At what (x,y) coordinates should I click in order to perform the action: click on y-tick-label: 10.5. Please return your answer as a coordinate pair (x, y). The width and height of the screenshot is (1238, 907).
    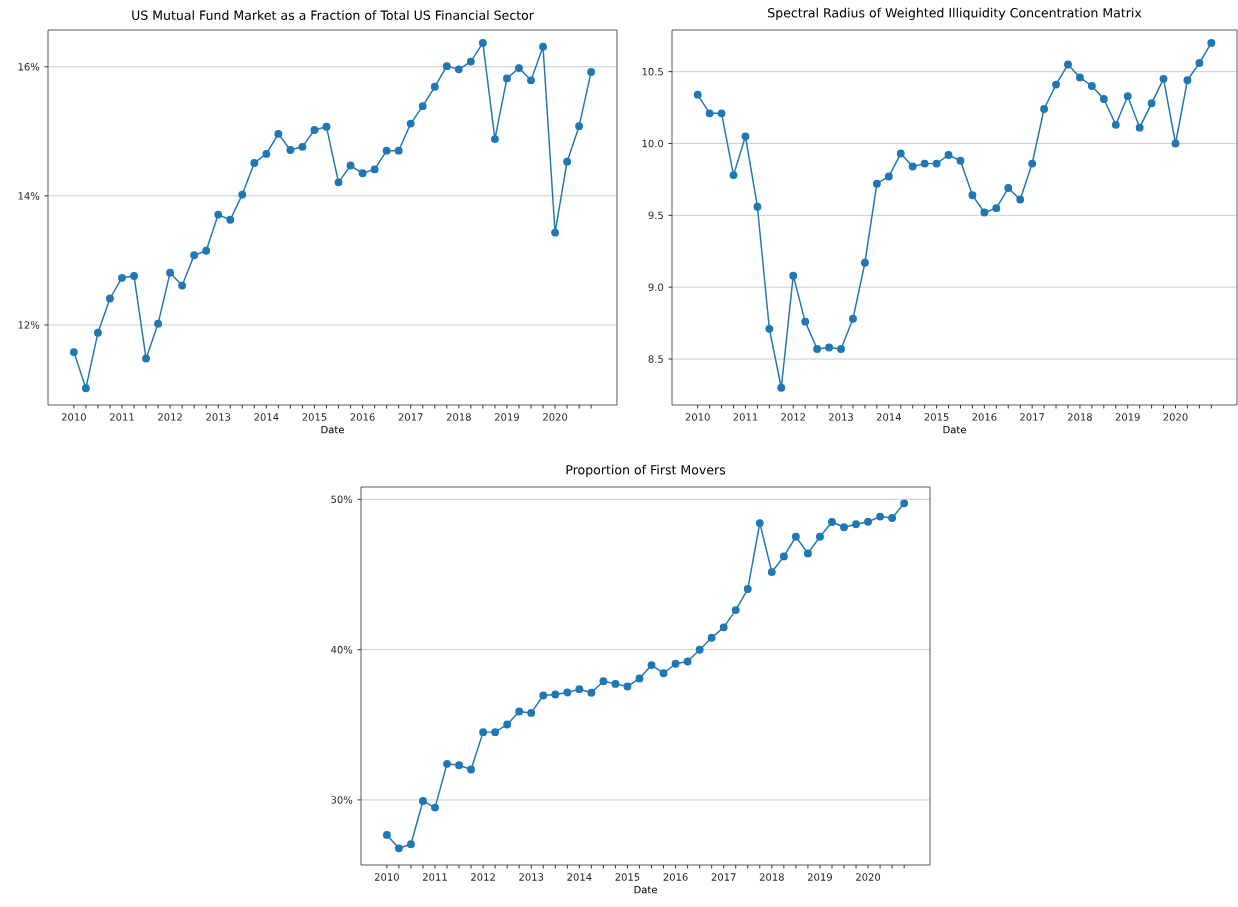
    Looking at the image, I should click on (652, 71).